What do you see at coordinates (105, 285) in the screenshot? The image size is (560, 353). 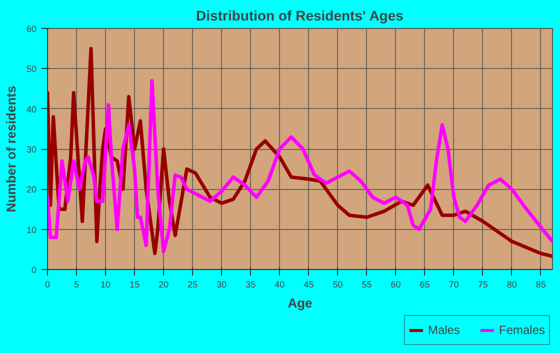 I see `x-tick-label: 10` at bounding box center [105, 285].